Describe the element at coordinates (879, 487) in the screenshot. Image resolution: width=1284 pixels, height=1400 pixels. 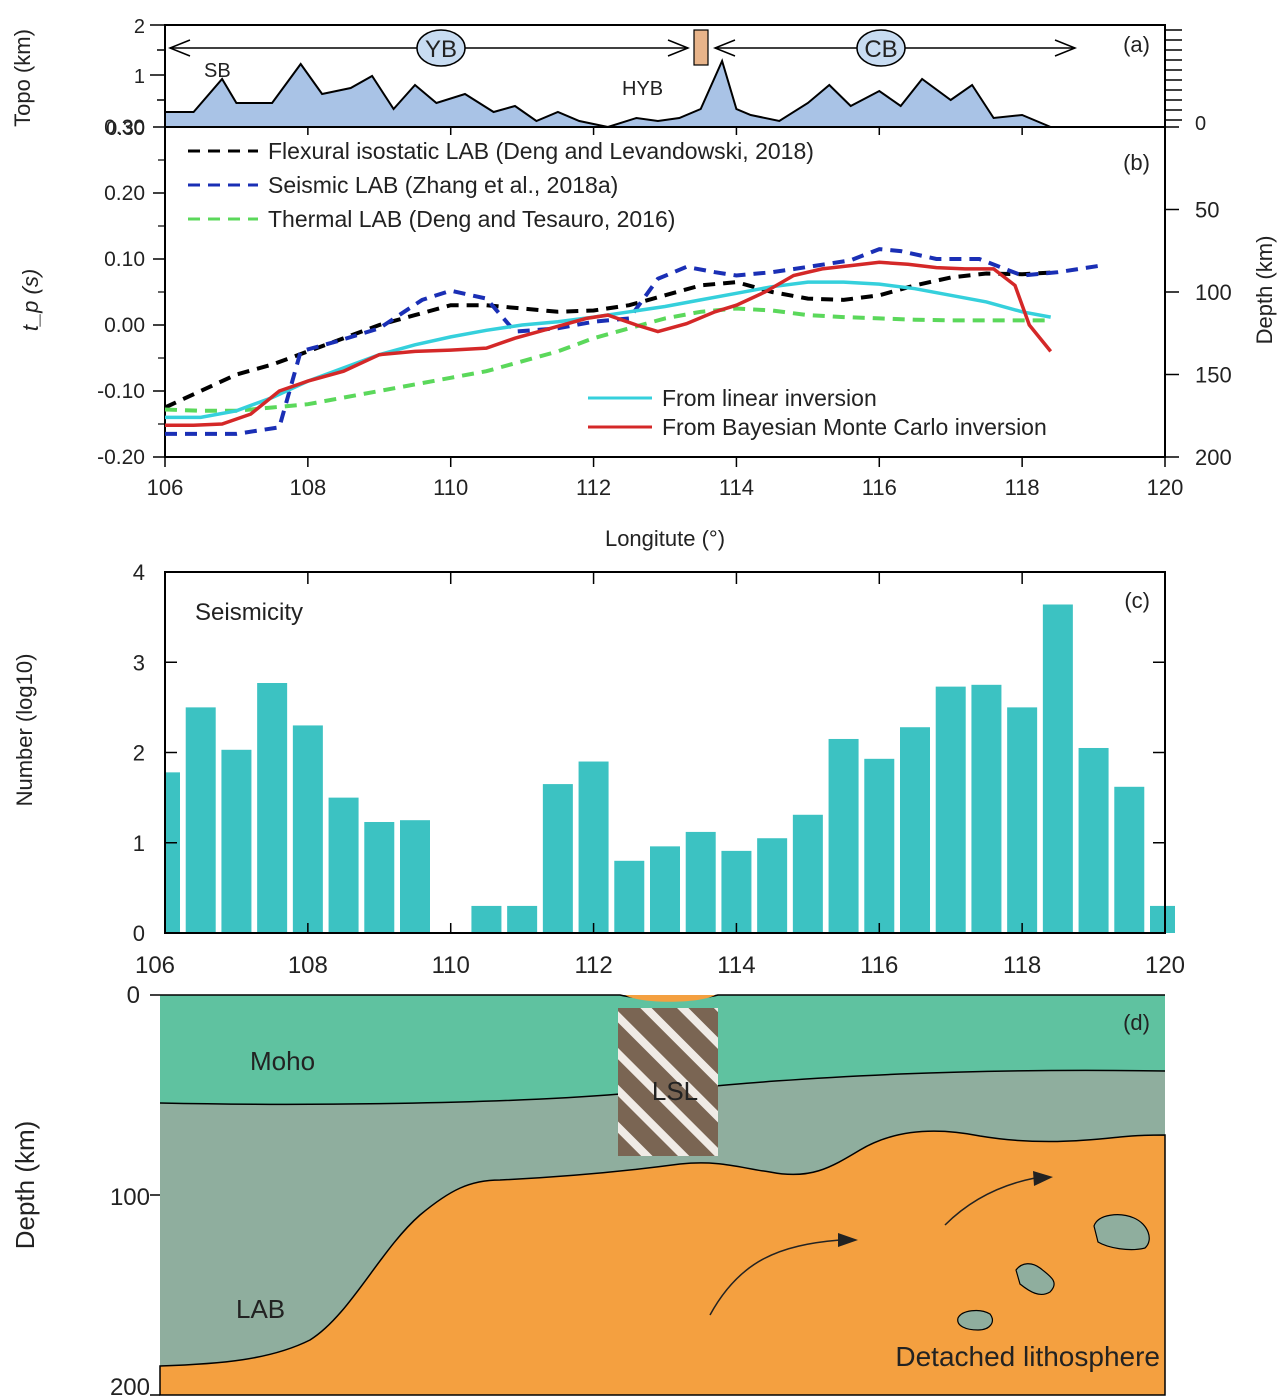
I see `panel-b-xtick-label: 116` at that location.